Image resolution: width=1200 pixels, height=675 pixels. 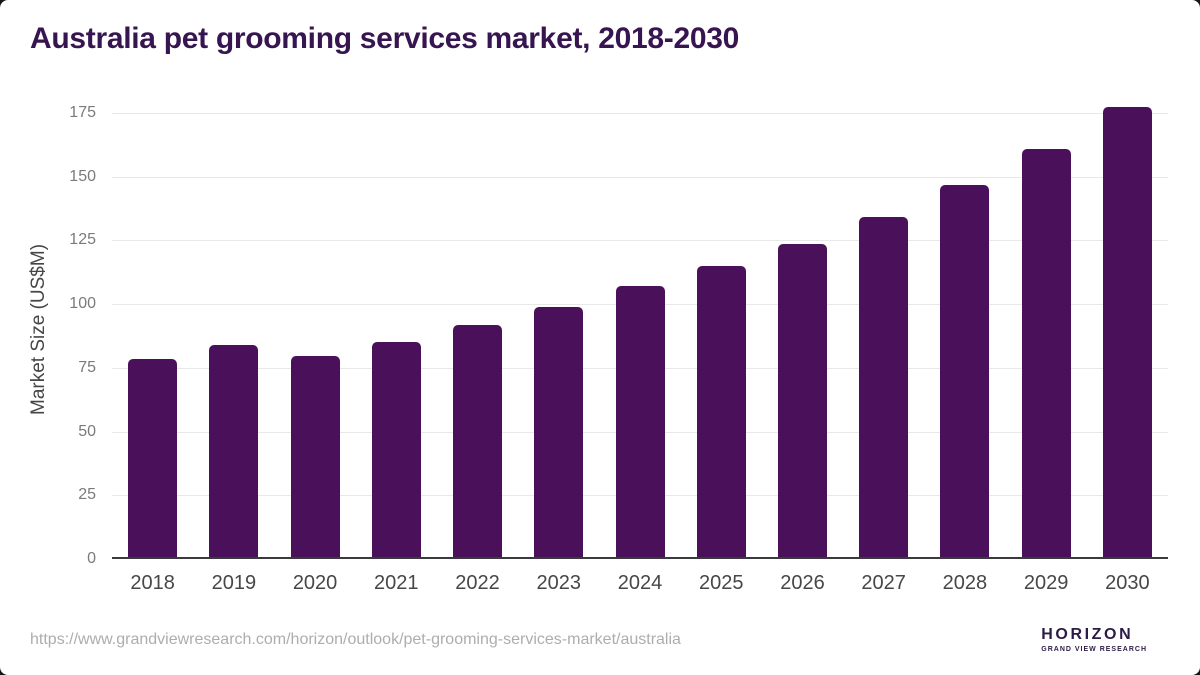 I want to click on bar-2021, so click(x=396, y=449).